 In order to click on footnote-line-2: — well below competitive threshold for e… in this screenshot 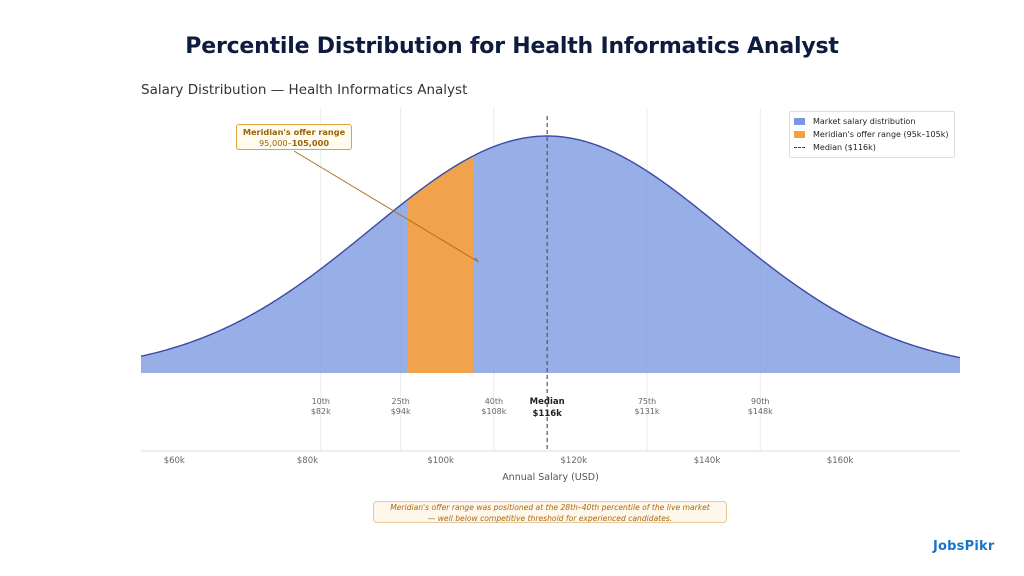, I will do `click(550, 518)`.